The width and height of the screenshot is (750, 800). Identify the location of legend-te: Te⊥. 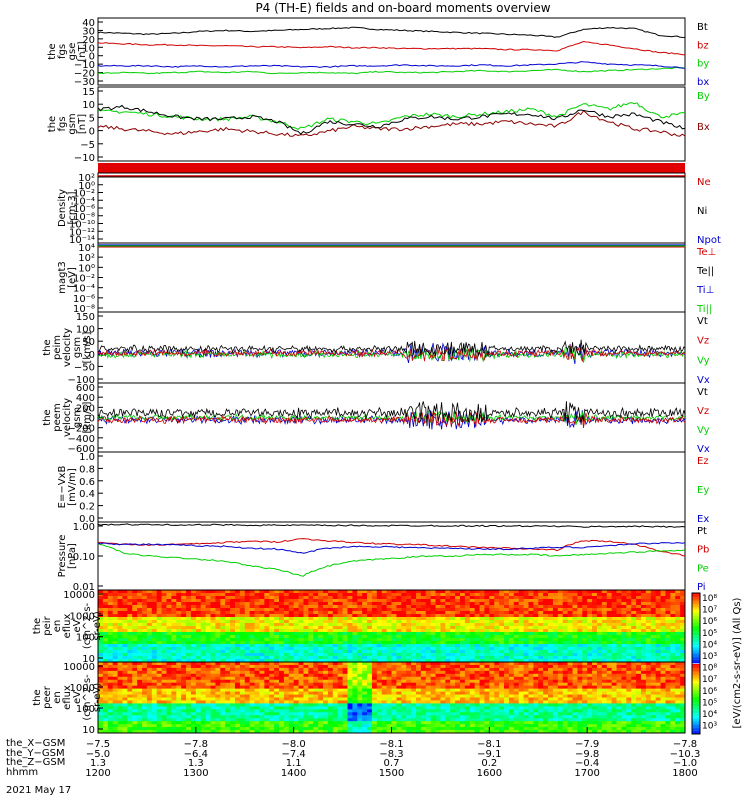
(706, 252).